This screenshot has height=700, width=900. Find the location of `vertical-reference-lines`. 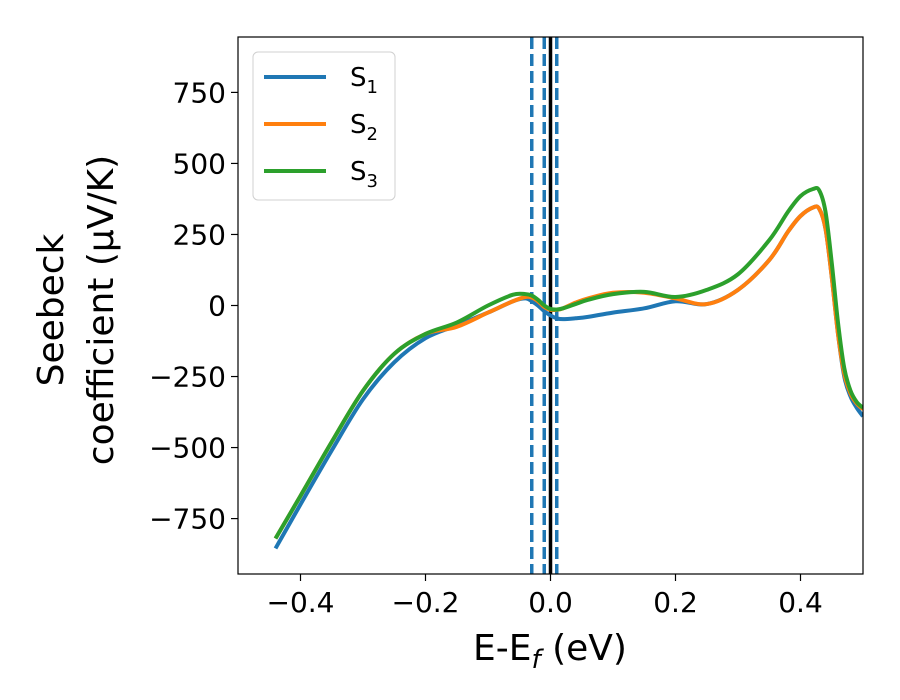

vertical-reference-lines is located at coordinates (544, 305).